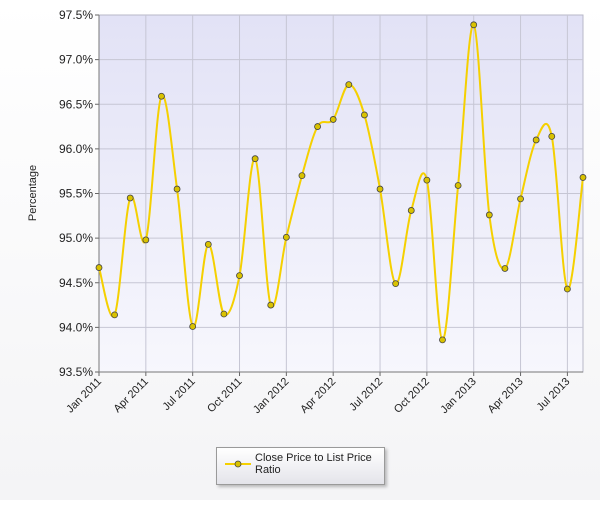 This screenshot has height=505, width=600. I want to click on x-tick-label: Jan 2013, so click(458, 396).